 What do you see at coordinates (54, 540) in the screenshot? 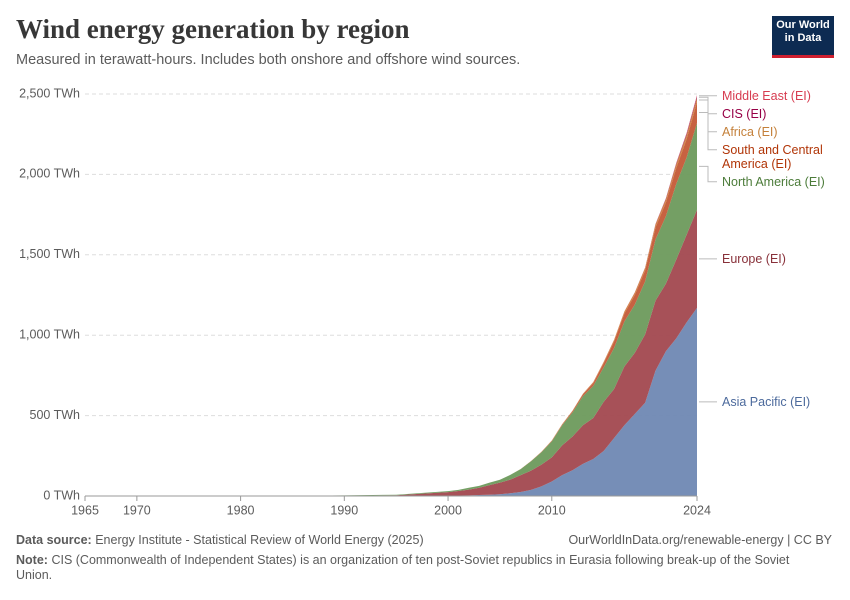
I see `source-label: Data source:` at bounding box center [54, 540].